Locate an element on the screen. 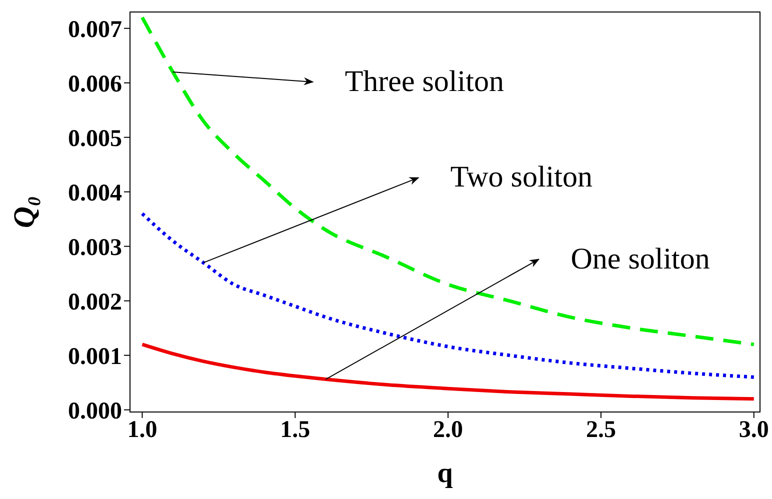  y-tick-label: 0.006 is located at coordinates (95, 84).